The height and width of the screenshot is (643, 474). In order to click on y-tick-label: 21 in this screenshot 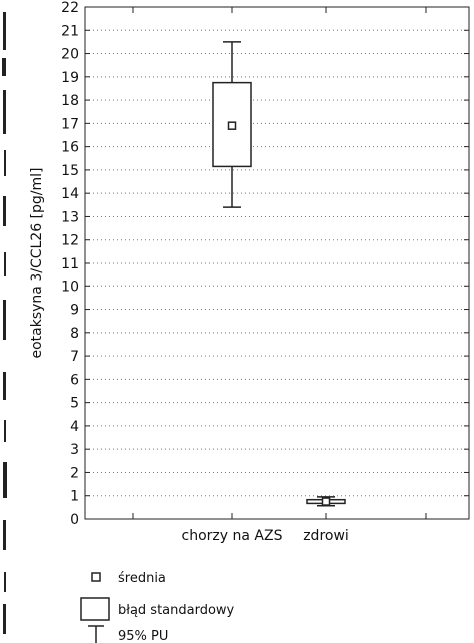, I will do `click(70, 31)`.